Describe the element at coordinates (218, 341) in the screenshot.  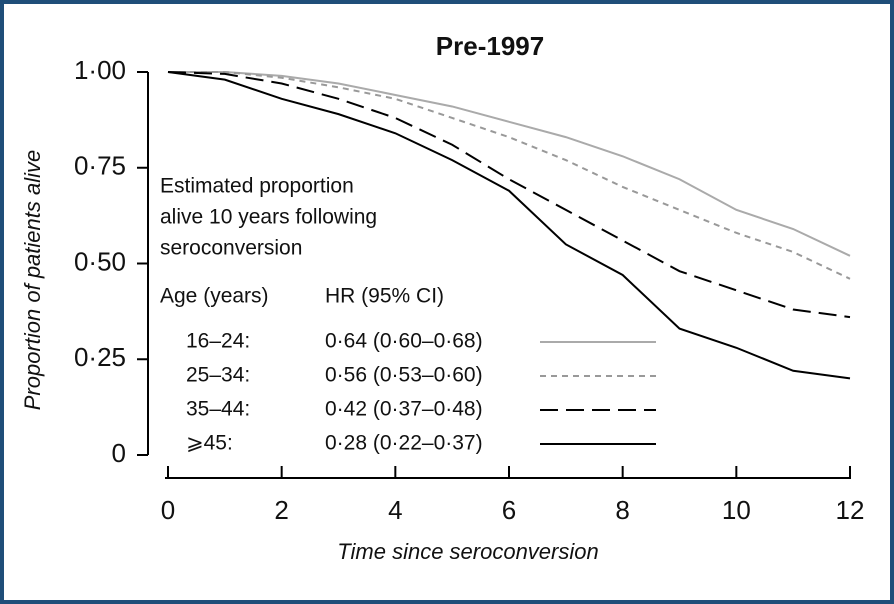
I see `legend-label: 16–24:` at that location.